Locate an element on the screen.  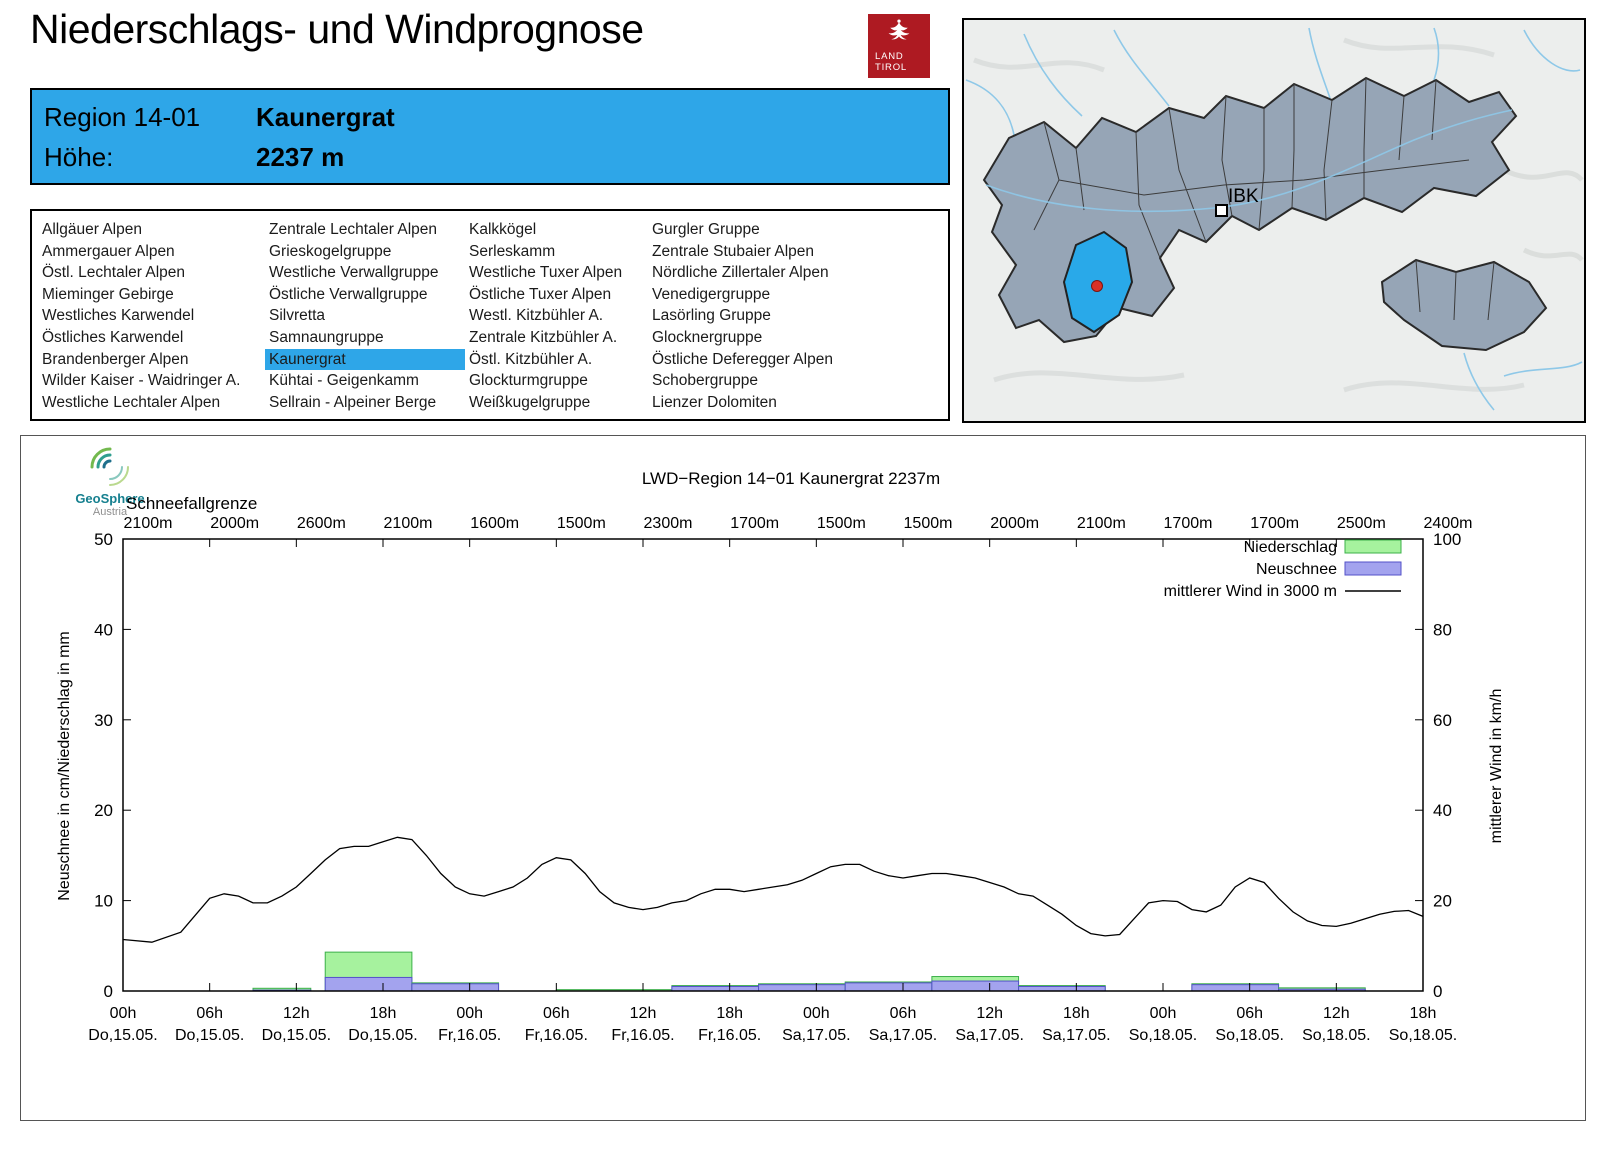
snowline-value: 2500m is located at coordinates (1361, 523).